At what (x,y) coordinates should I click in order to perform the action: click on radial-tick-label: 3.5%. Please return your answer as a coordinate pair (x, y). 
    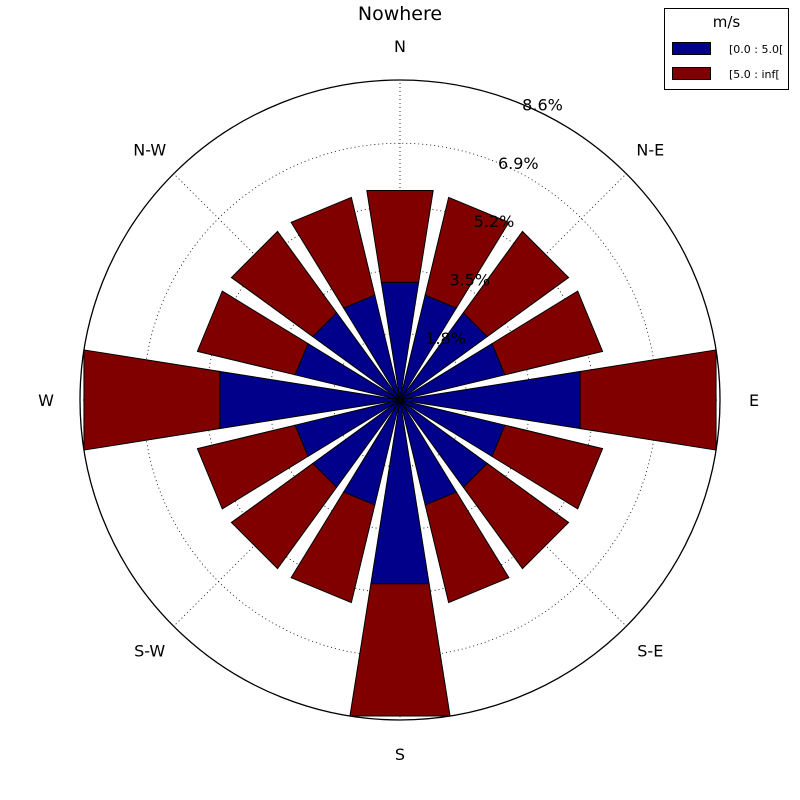
    Looking at the image, I should click on (469, 280).